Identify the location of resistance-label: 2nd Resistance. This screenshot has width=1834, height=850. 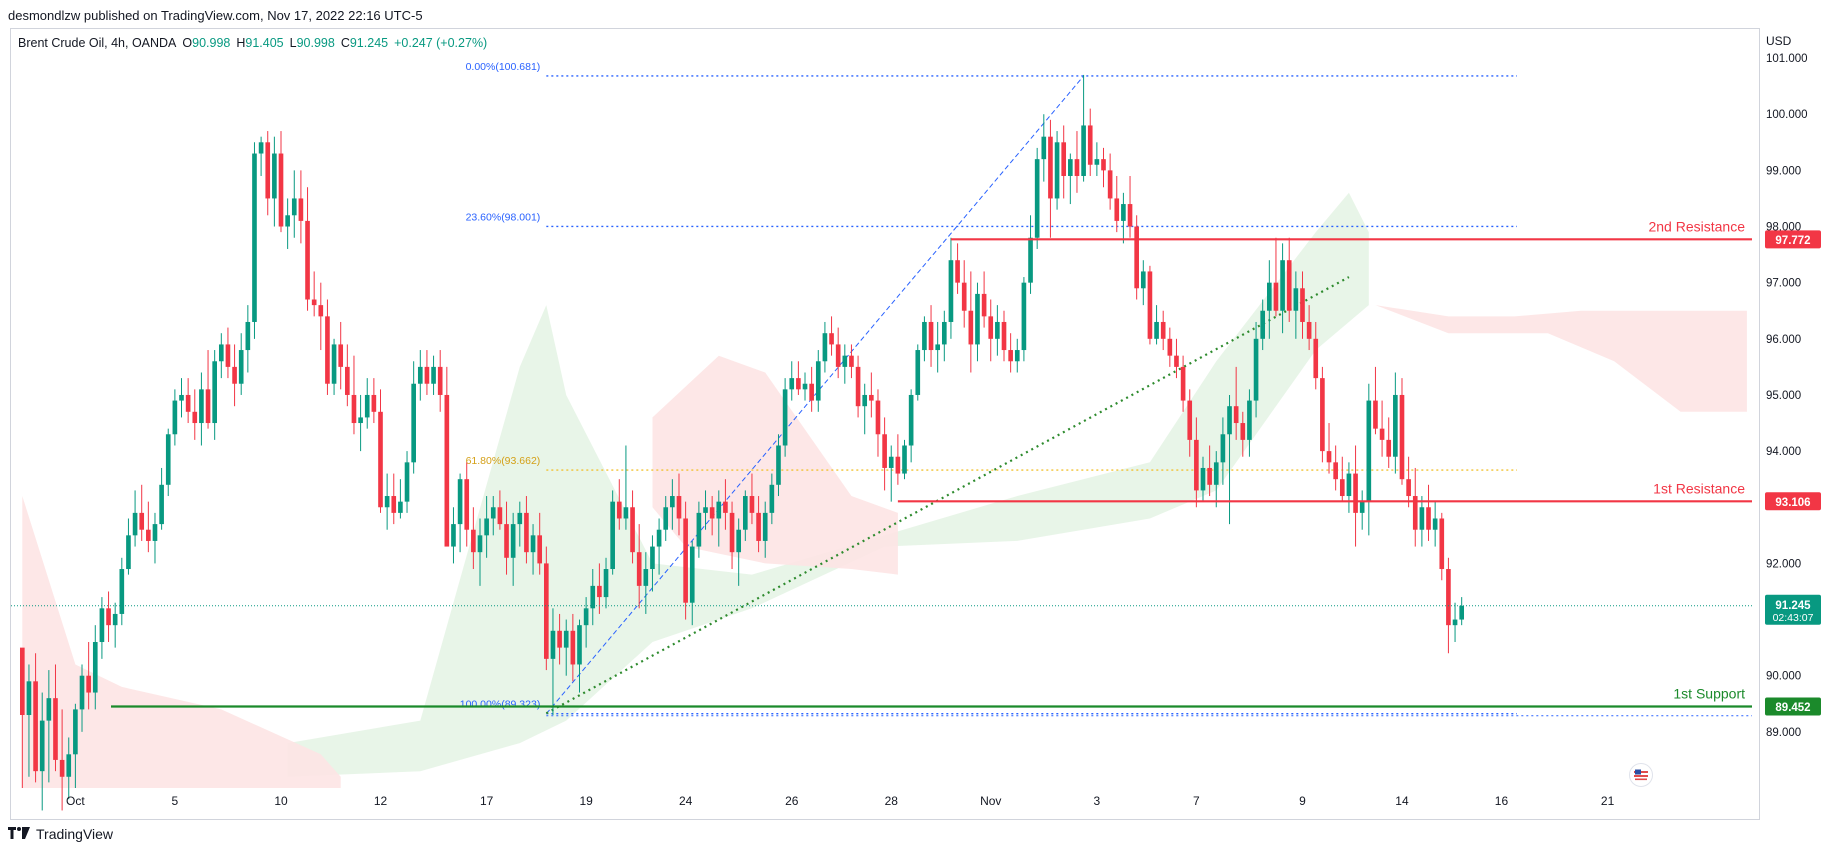
(1696, 226).